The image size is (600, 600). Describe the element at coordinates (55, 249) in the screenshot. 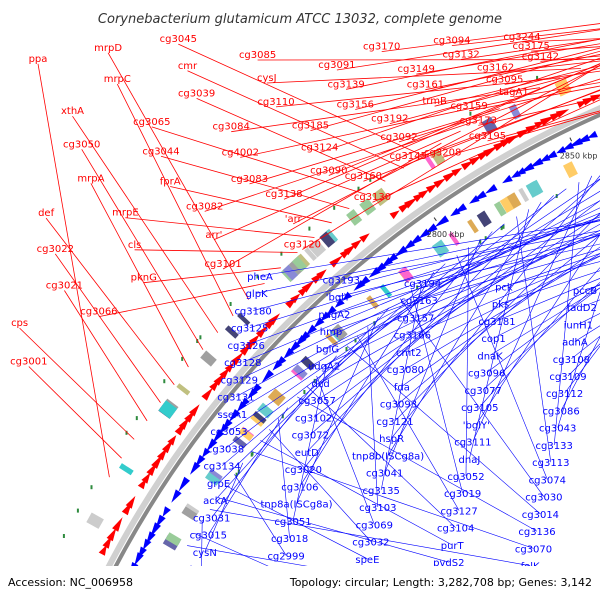

I see `forward-gene-label: cg3022` at that location.